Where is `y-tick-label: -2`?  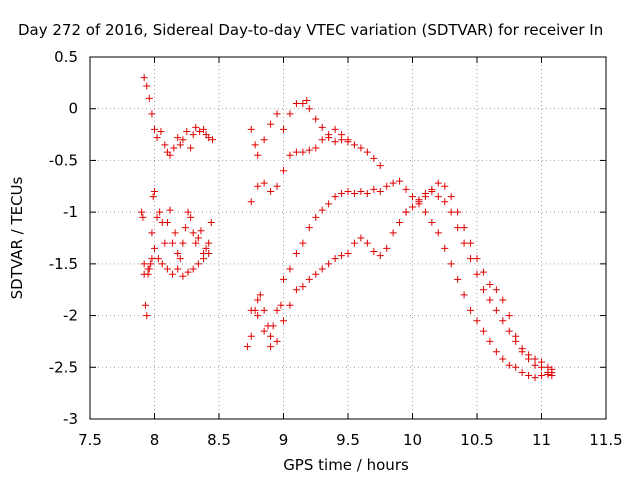 y-tick-label: -2 is located at coordinates (70, 316).